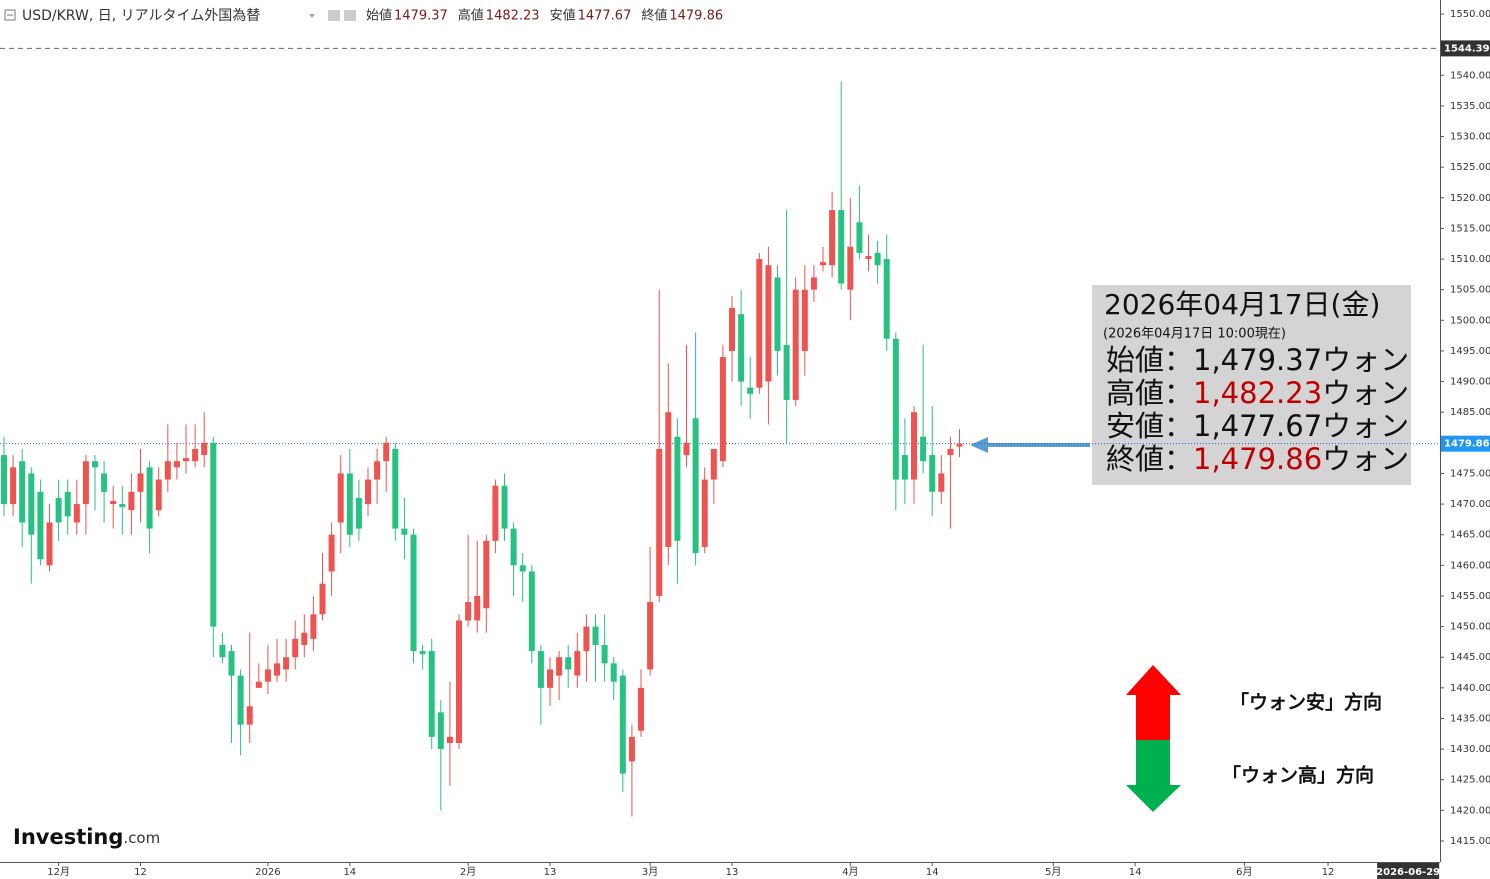 This screenshot has height=879, width=1490. Describe the element at coordinates (1470, 718) in the screenshot. I see `y-tick-label: 1435.00` at that location.